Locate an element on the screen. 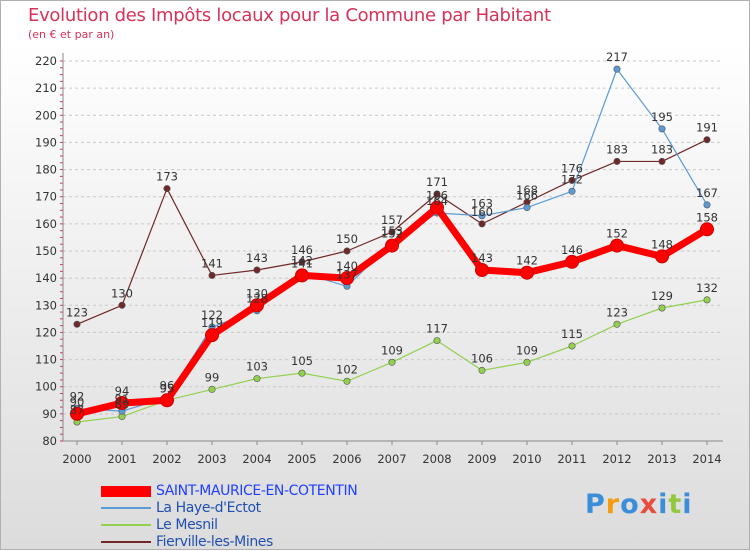 This screenshot has height=551, width=750. y-tick-label: 90 is located at coordinates (49, 414).